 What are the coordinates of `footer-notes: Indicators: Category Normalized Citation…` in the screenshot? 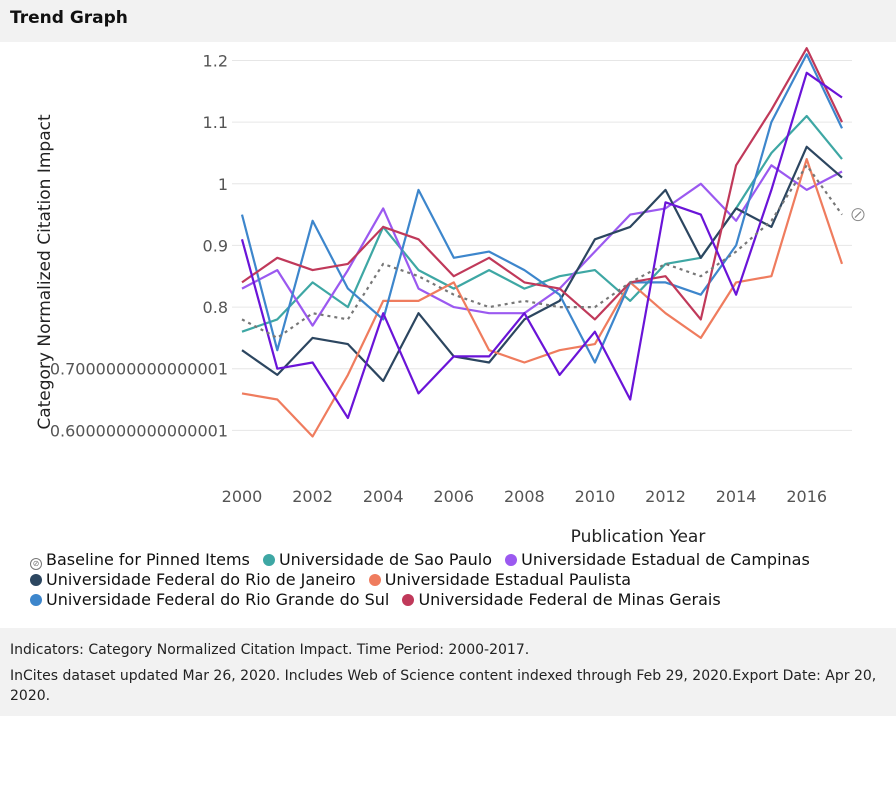 It's located at (448, 672).